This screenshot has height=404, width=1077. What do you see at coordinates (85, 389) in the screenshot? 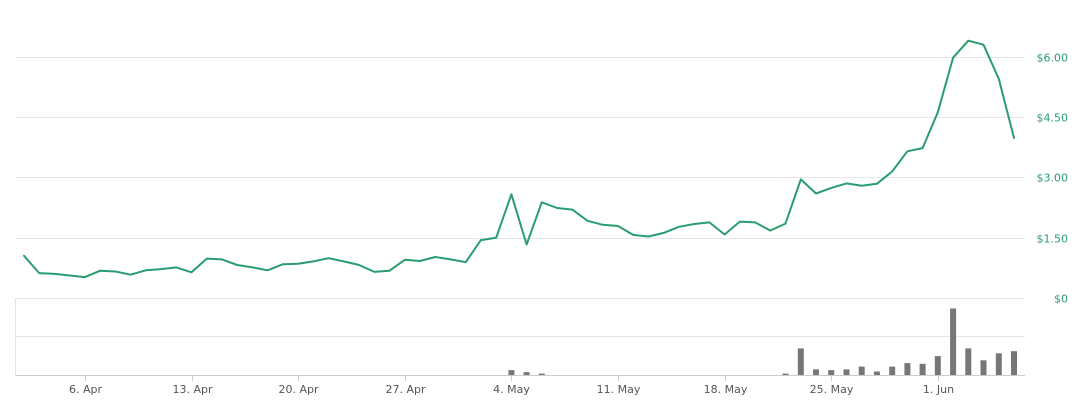
I see `x-tick-label: 6. Apr` at bounding box center [85, 389].